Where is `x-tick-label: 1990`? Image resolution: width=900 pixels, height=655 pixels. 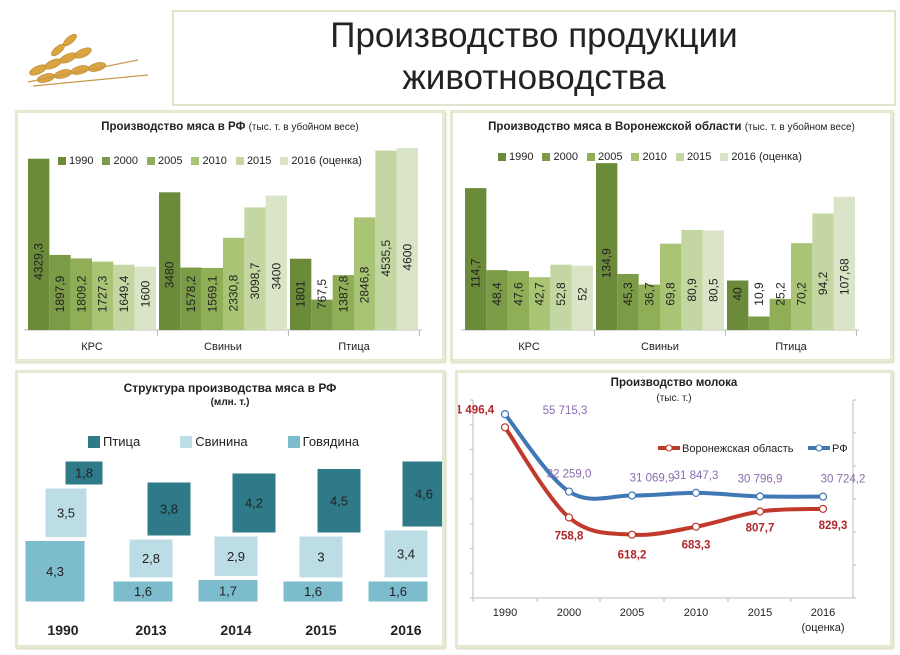 x-tick-label: 1990 is located at coordinates (505, 613).